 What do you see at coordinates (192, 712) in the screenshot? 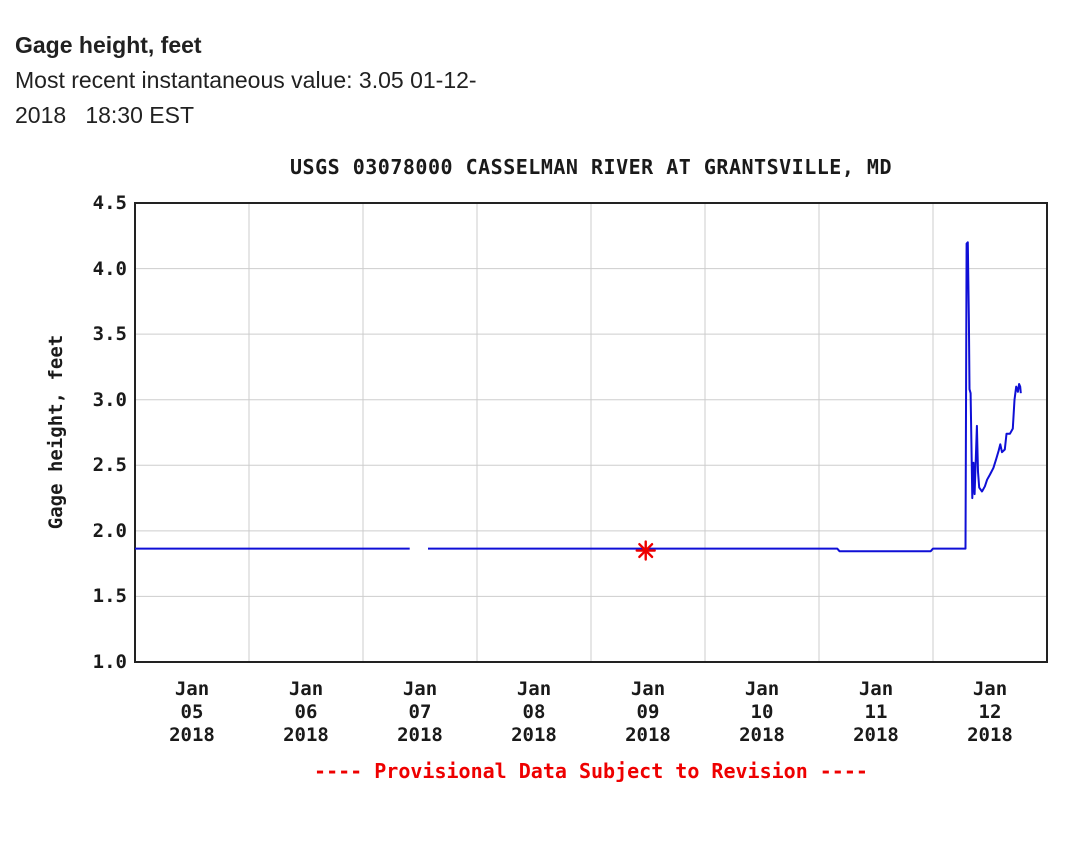
I see `x-tick-label: Jan 05 2018` at bounding box center [192, 712].